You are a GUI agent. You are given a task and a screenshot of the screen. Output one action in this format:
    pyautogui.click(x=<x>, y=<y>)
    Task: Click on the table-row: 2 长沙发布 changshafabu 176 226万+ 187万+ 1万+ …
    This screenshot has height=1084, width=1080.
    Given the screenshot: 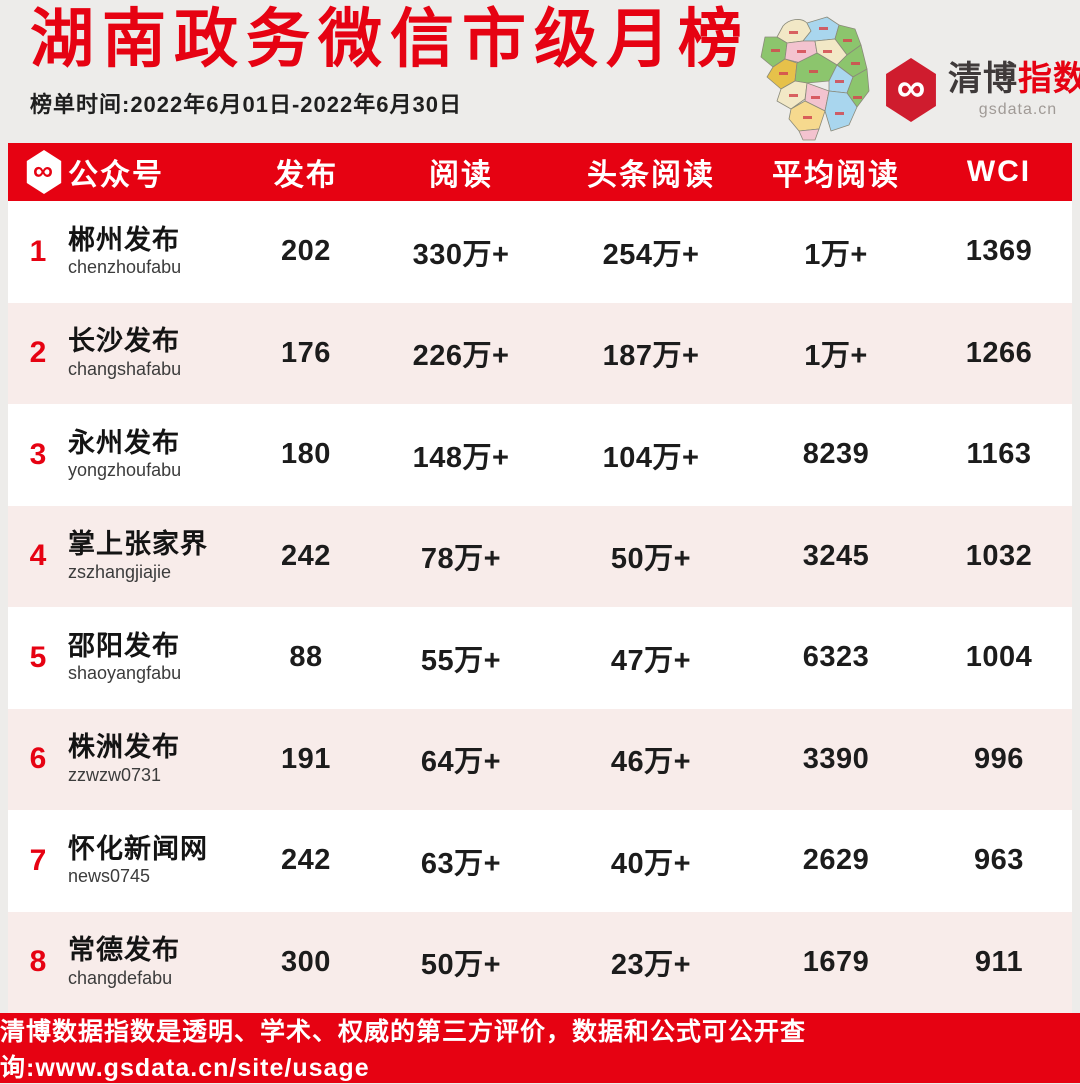 What is the action you would take?
    pyautogui.click(x=540, y=353)
    